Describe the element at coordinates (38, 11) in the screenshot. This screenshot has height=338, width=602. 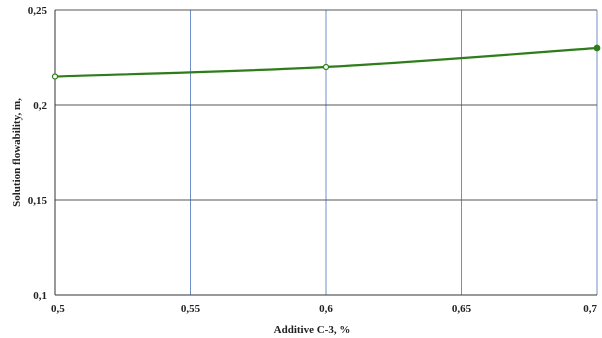
I see `y-tick-label-3: 0,25` at that location.